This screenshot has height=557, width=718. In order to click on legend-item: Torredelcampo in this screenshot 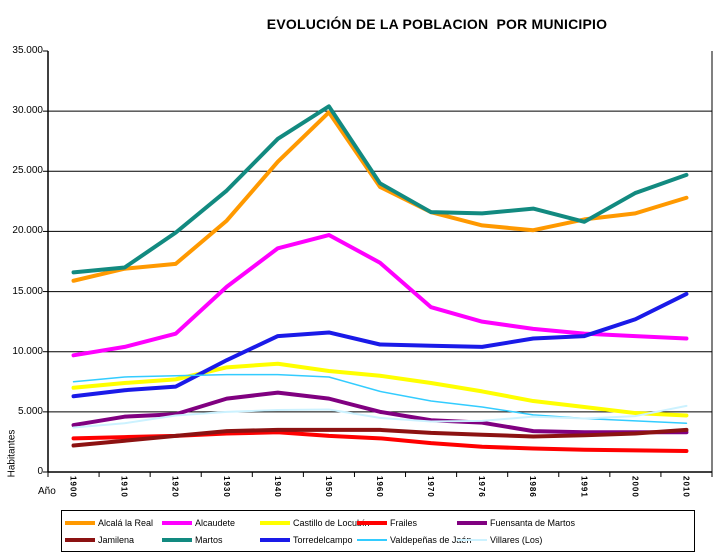, I will do `click(306, 539)`.